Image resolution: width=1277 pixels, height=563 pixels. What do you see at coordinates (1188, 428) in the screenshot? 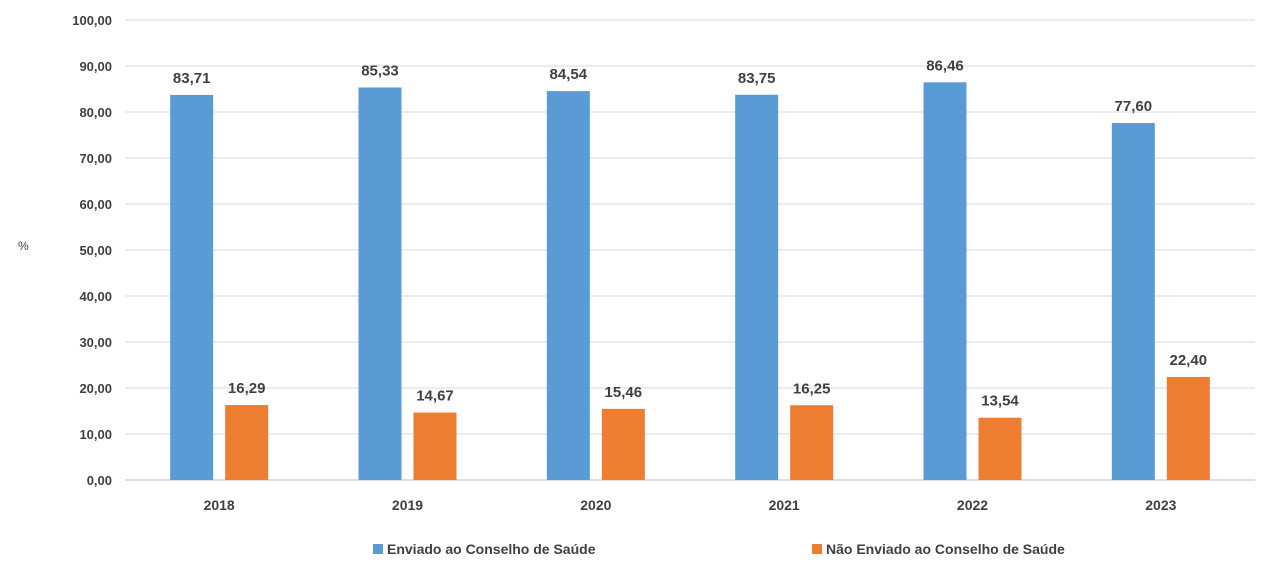
I see `bar-nao-enviado-2023` at bounding box center [1188, 428].